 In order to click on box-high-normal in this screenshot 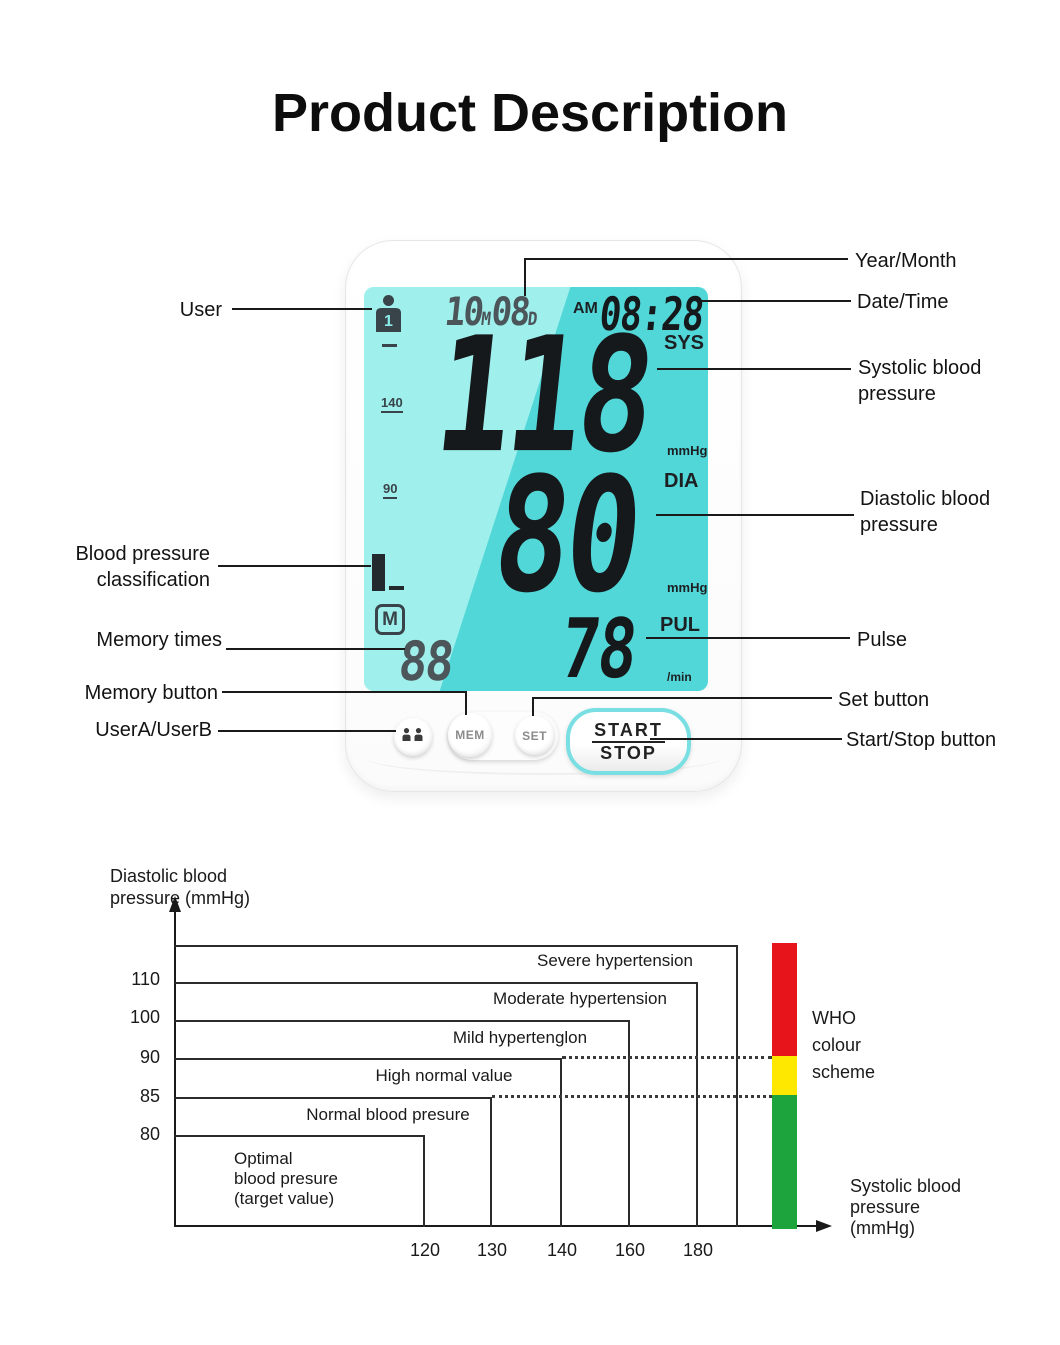, I will do `click(368, 1142)`.